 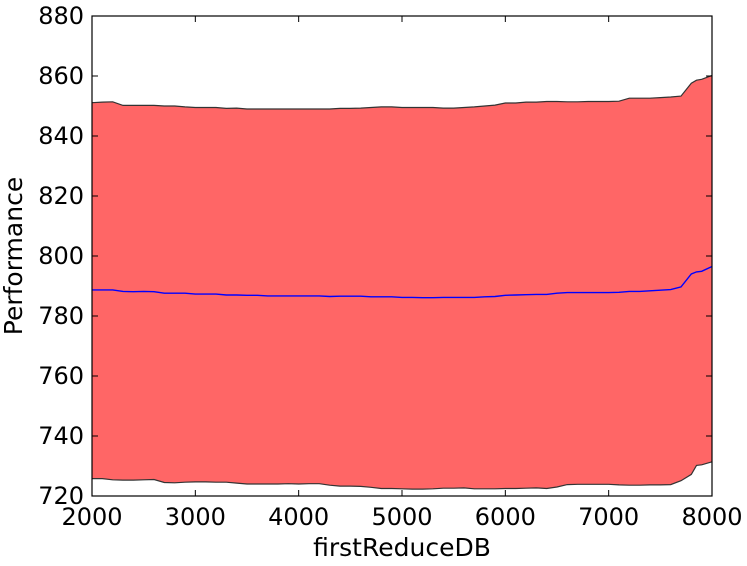 I want to click on y-tick-label: 860, so click(x=61, y=76).